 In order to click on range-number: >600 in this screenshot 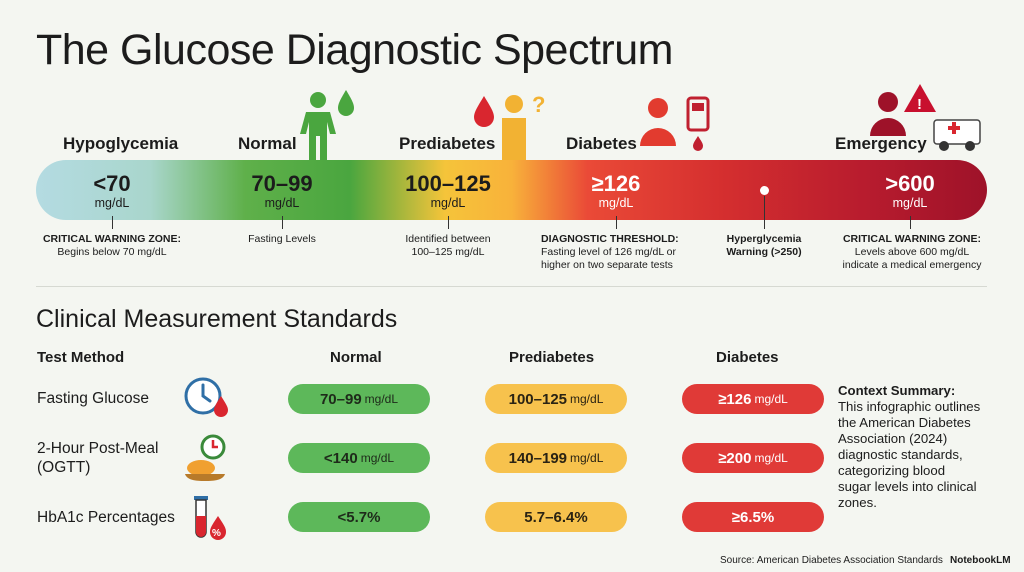, I will do `click(910, 183)`.